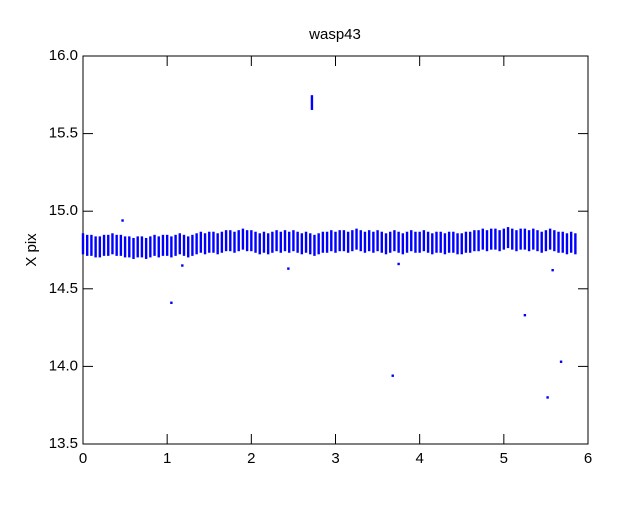  Describe the element at coordinates (251, 458) in the screenshot. I see `x-tick-label: 2` at that location.